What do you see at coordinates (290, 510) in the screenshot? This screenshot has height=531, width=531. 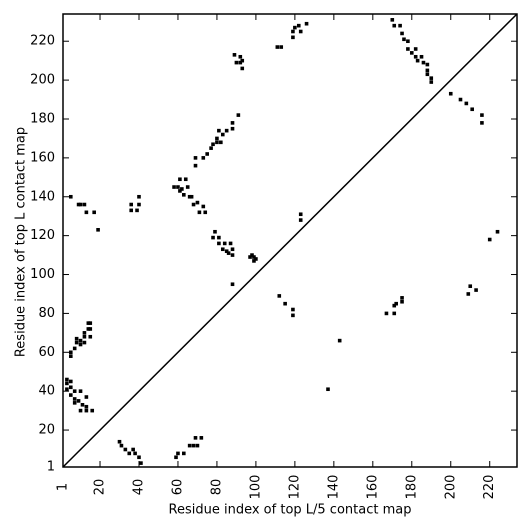 I see `x-axis-label: Residue index of top L/5 contact map` at bounding box center [290, 510].